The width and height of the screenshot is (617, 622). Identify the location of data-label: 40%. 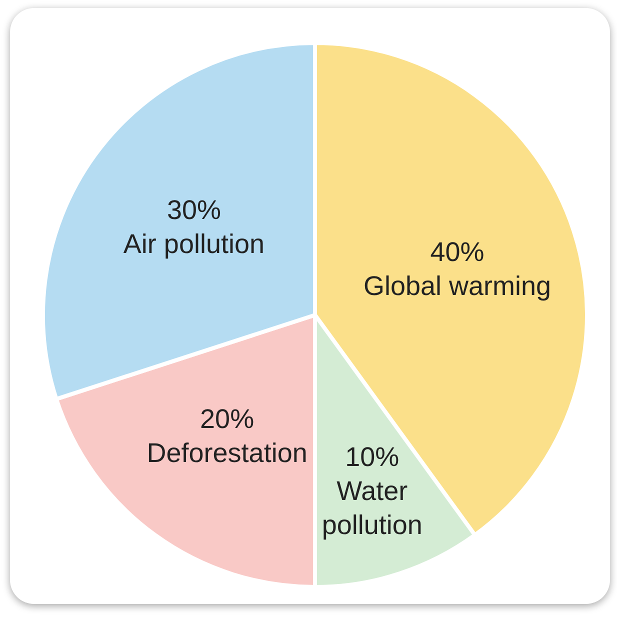
(457, 251).